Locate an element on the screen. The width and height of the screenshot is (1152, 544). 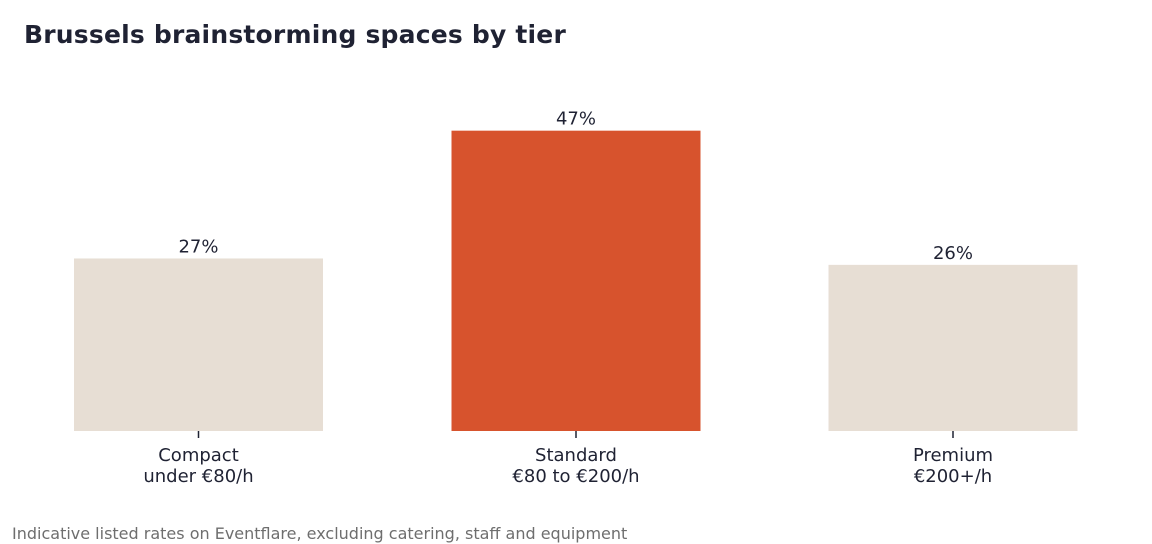
chart-title: Brussels brainstorming spaces by tier is located at coordinates (295, 34).